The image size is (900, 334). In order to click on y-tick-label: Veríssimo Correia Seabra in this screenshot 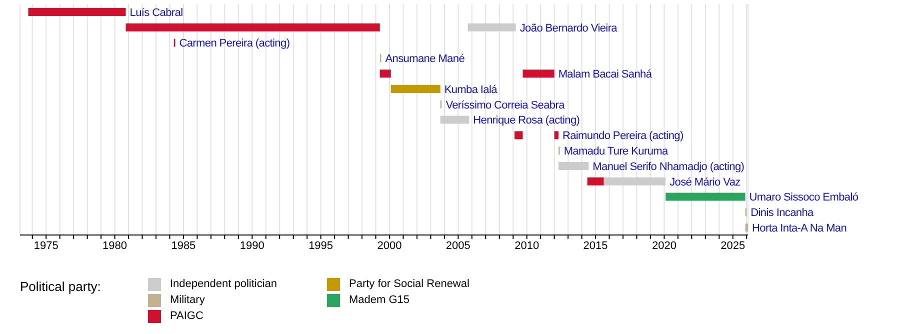, I will do `click(506, 105)`.